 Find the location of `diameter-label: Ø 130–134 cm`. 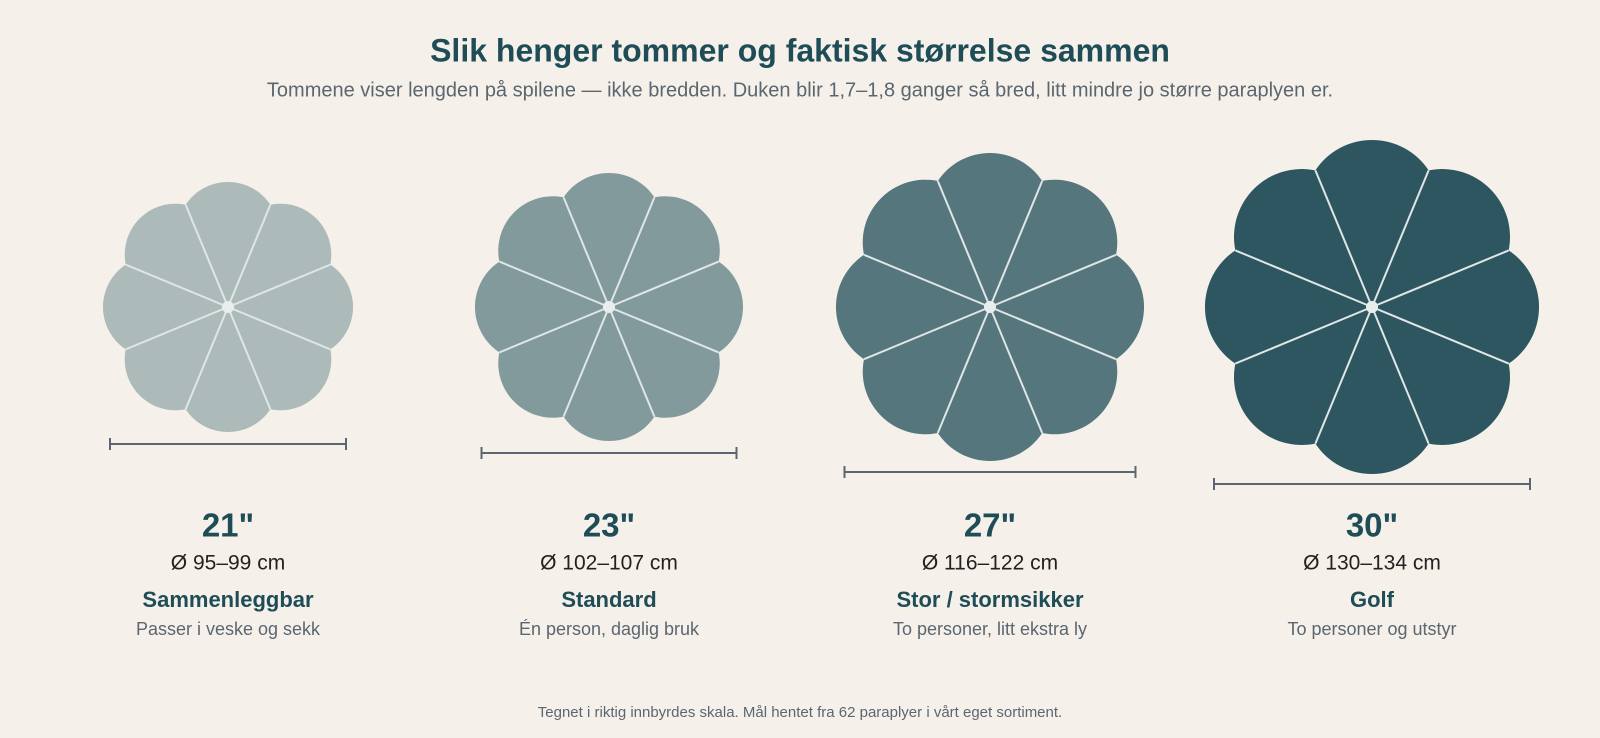

diameter-label: Ø 130–134 cm is located at coordinates (1372, 563).